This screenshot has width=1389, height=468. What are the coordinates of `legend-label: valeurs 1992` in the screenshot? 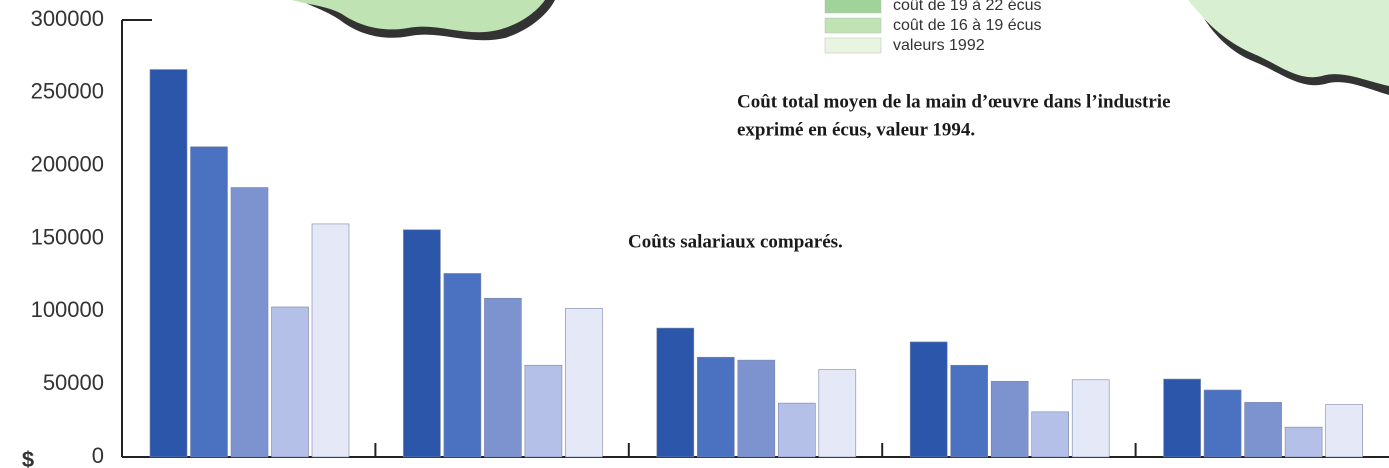 It's located at (939, 45).